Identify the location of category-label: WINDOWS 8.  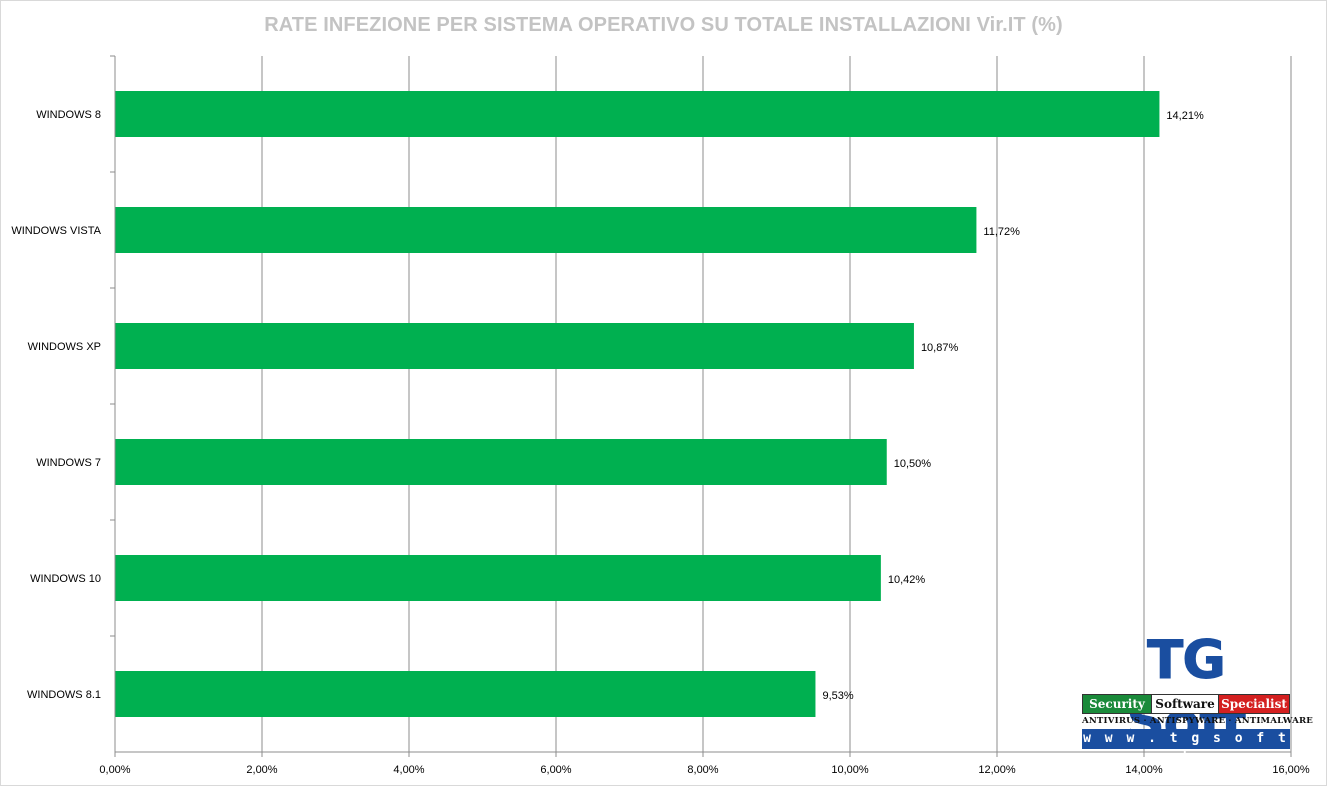
(68, 115).